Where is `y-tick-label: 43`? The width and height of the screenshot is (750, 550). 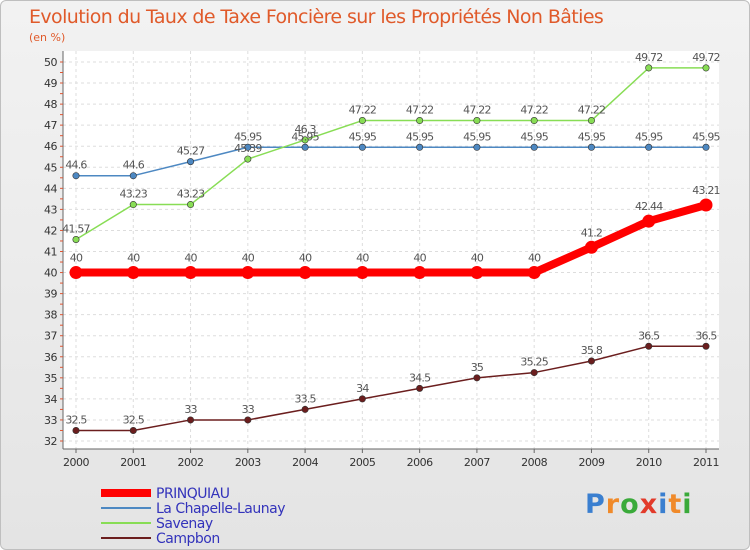
y-tick-label: 43 is located at coordinates (50, 209).